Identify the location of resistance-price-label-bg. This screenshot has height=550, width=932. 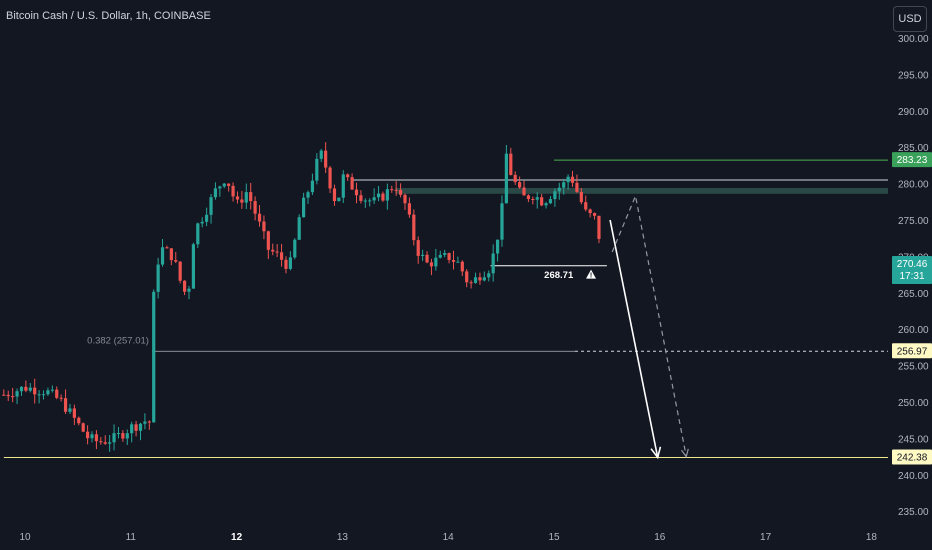
(912, 160).